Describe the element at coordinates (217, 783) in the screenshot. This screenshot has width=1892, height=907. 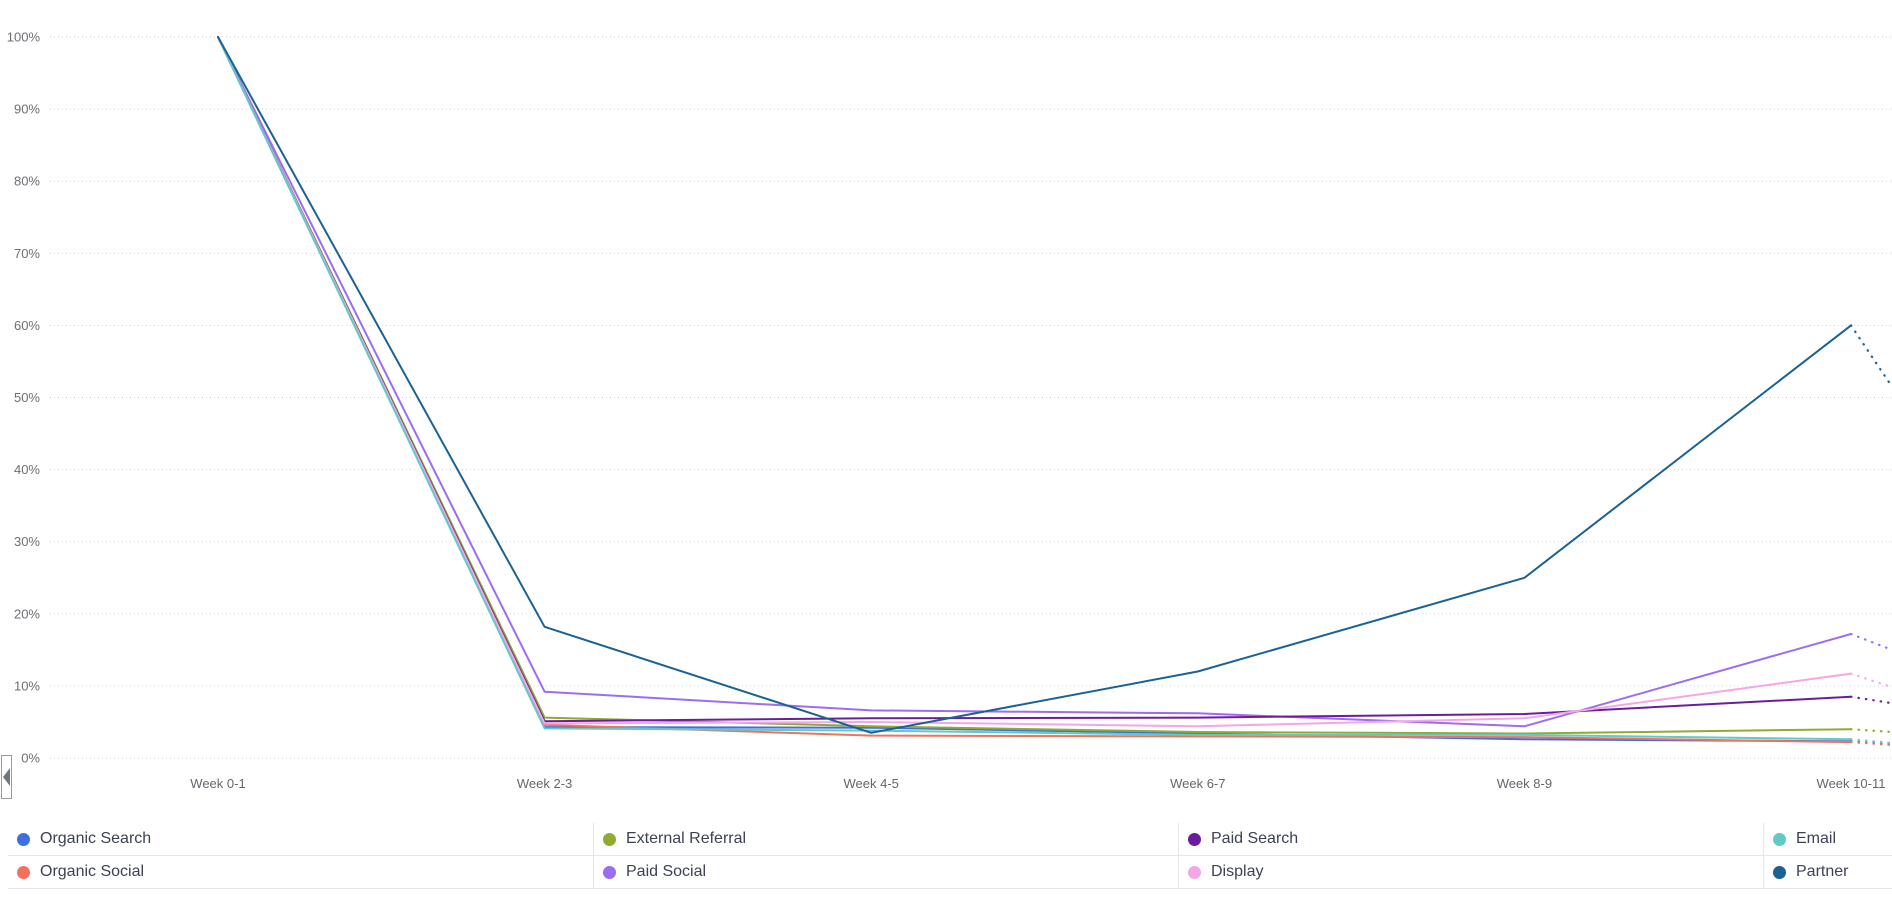
I see `x-axis-tick-label: Week 0-1` at that location.